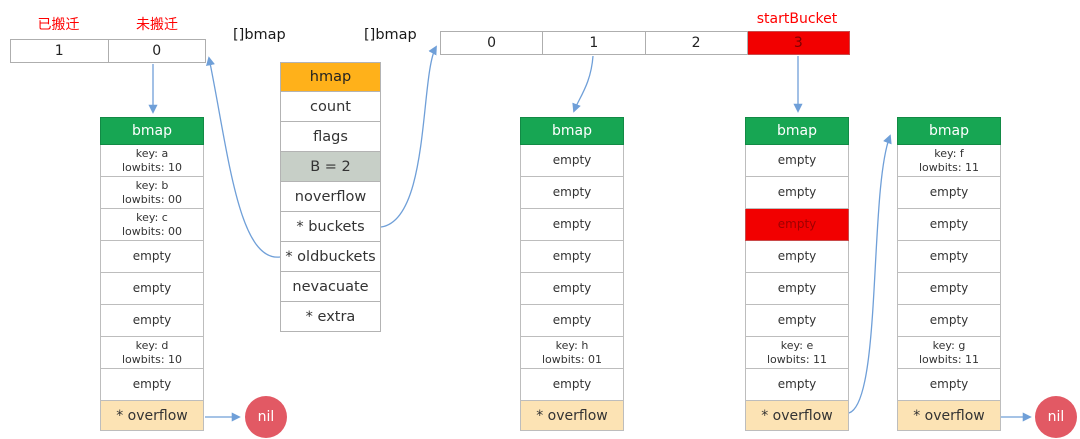 The width and height of the screenshot is (1080, 439). I want to click on new-index-cell: 1, so click(594, 43).